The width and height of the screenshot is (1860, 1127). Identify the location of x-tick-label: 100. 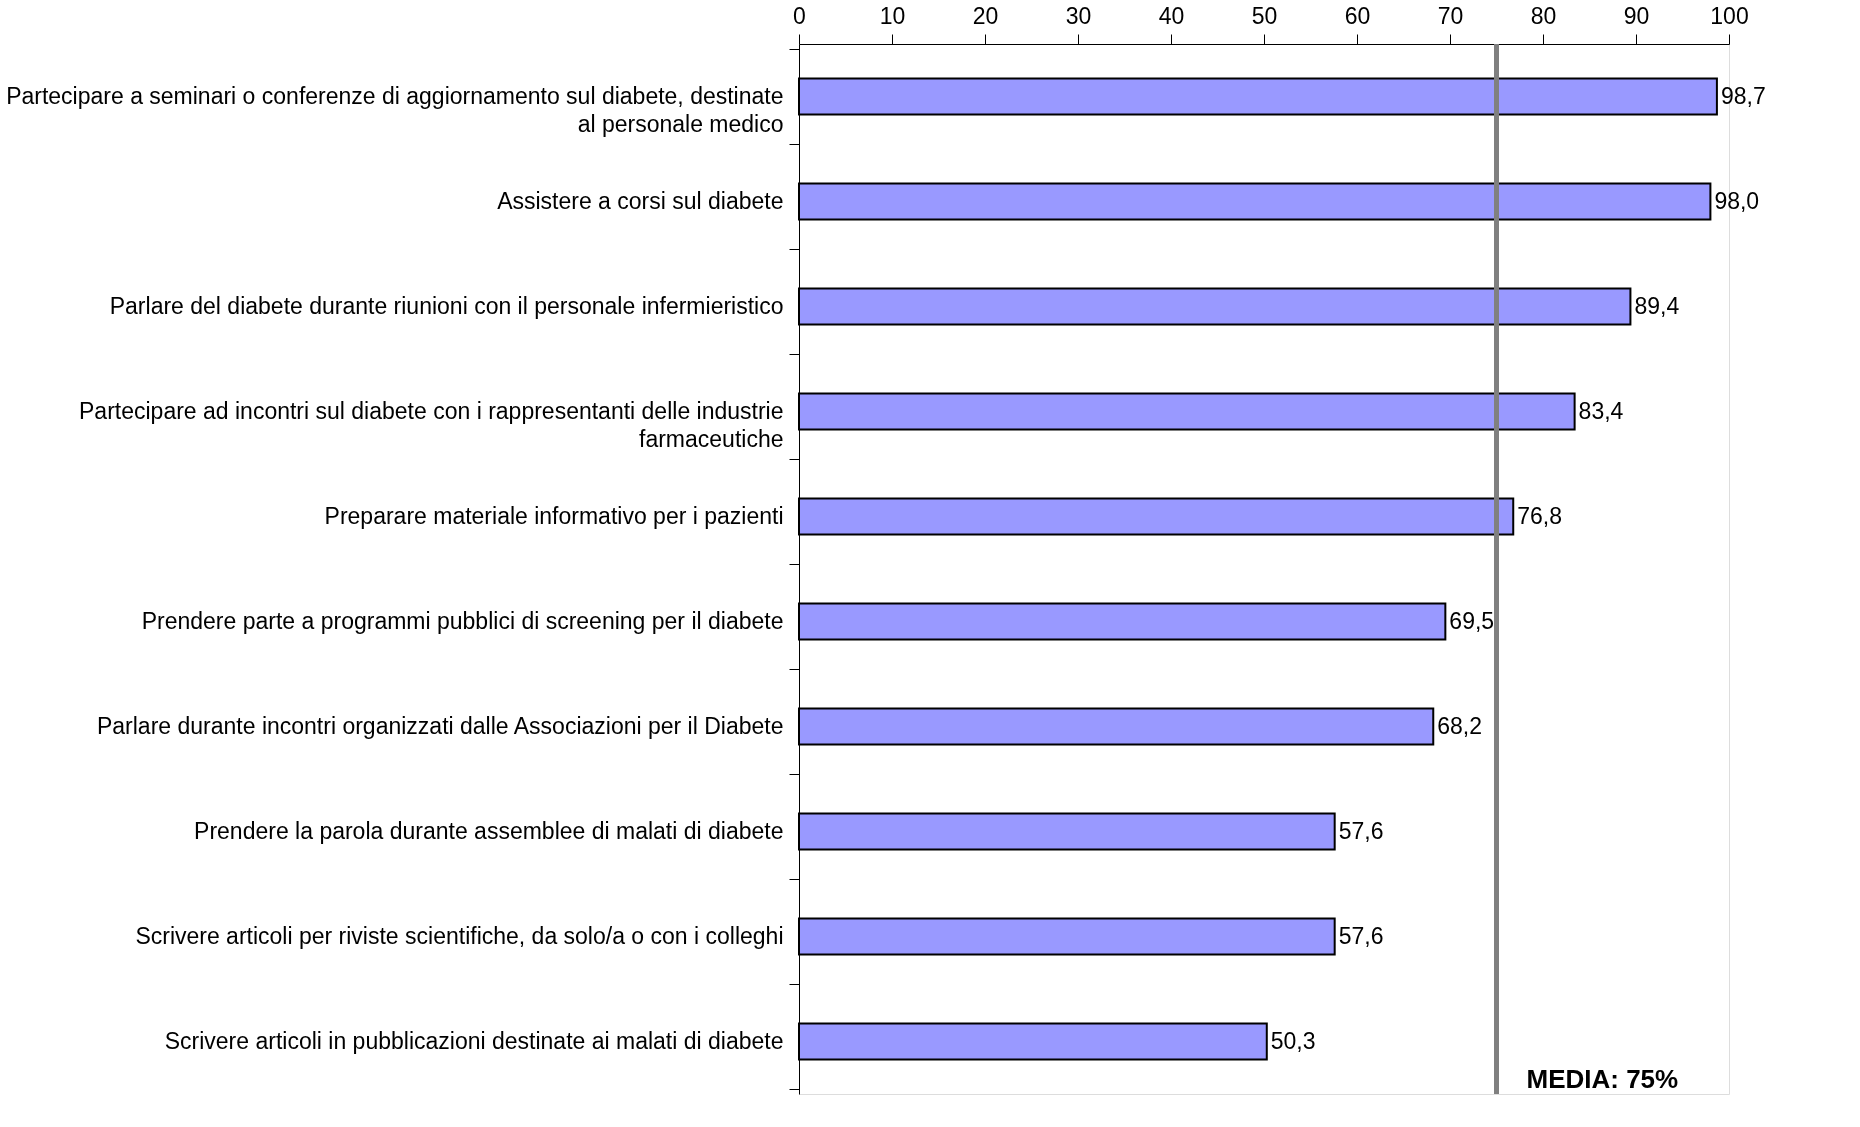
(1729, 15).